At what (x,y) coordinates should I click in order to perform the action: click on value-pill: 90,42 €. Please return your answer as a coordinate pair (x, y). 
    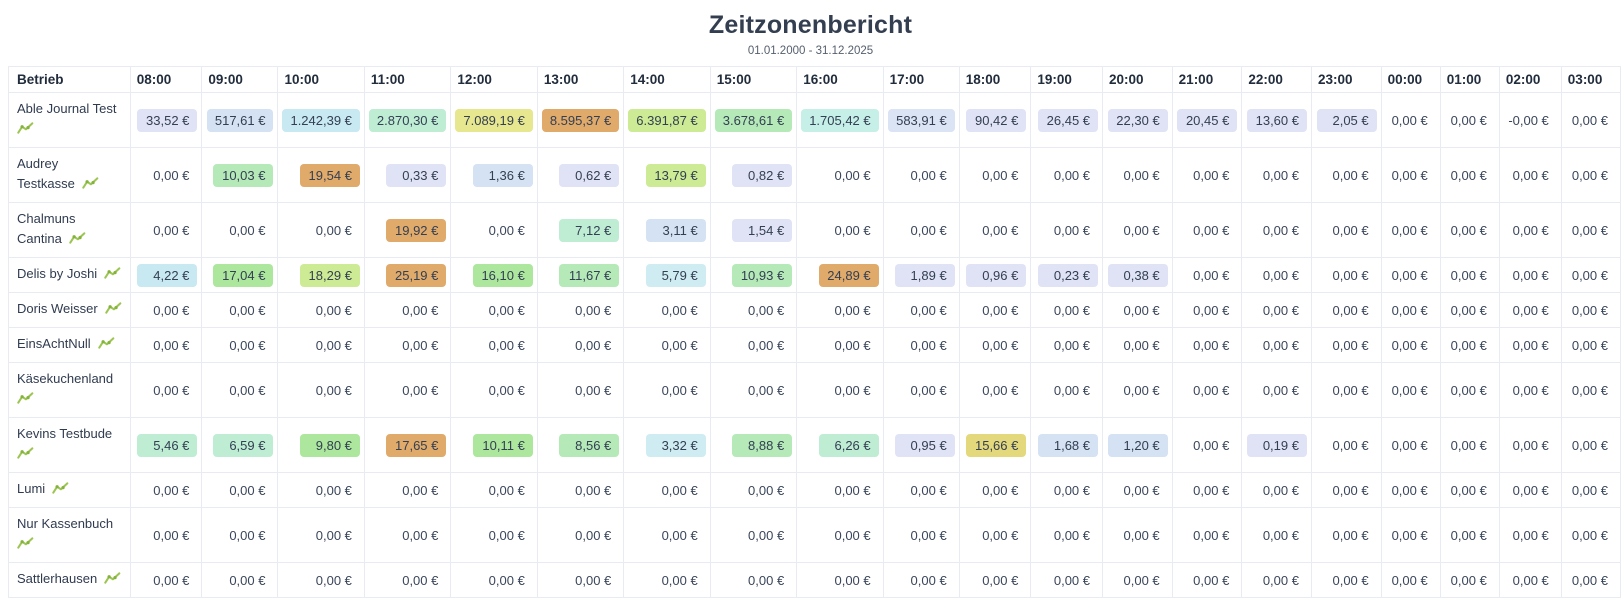
    Looking at the image, I should click on (996, 120).